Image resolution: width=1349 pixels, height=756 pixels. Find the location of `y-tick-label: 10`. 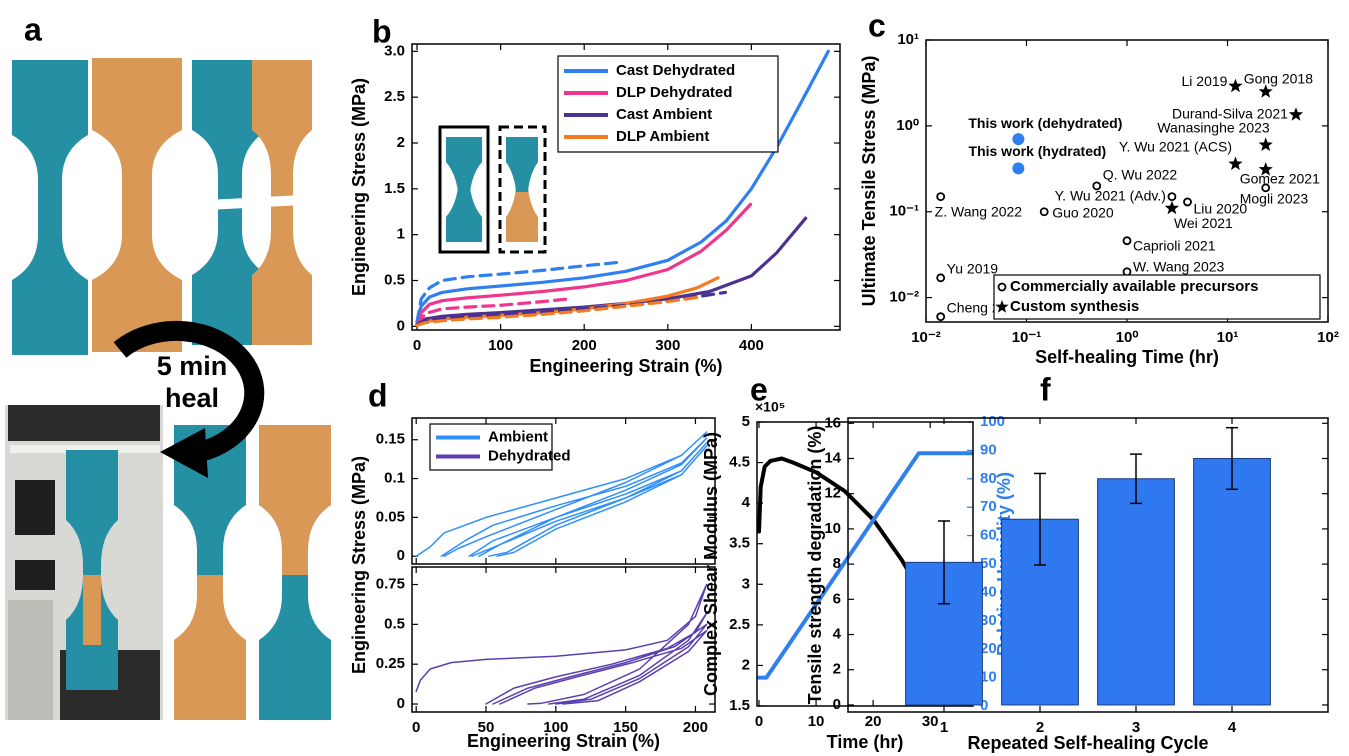

y-tick-label: 10 is located at coordinates (988, 677).